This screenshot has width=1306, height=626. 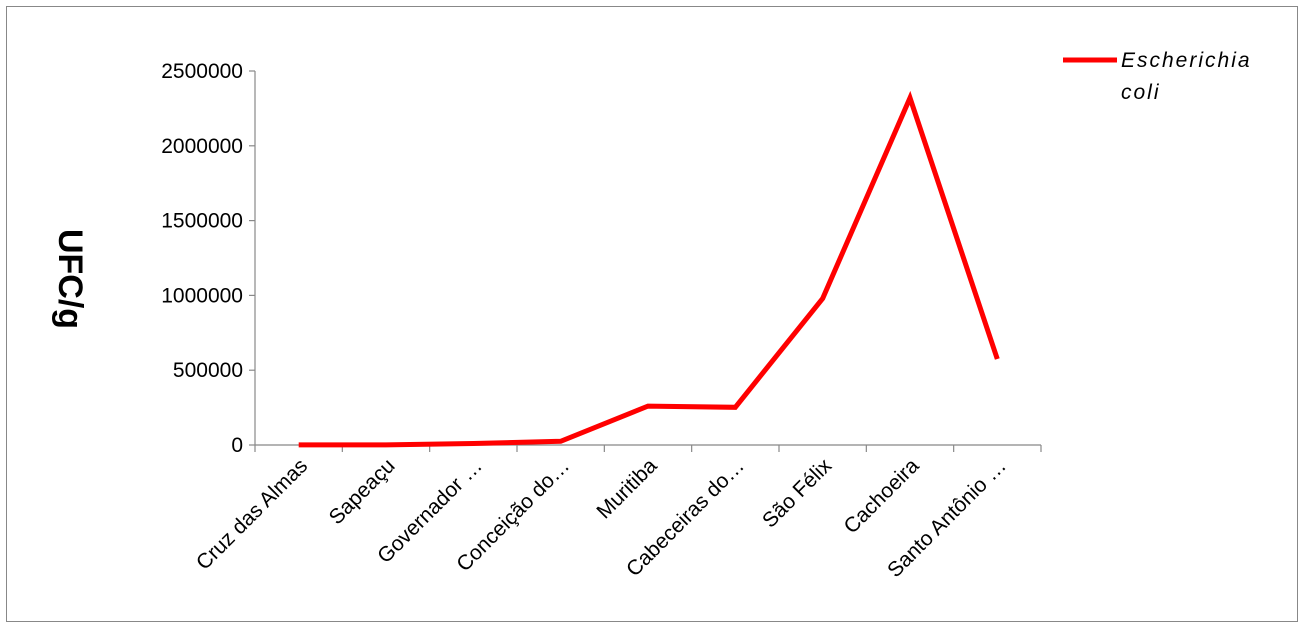 I want to click on y-tick-label: 500000, so click(x=208, y=370).